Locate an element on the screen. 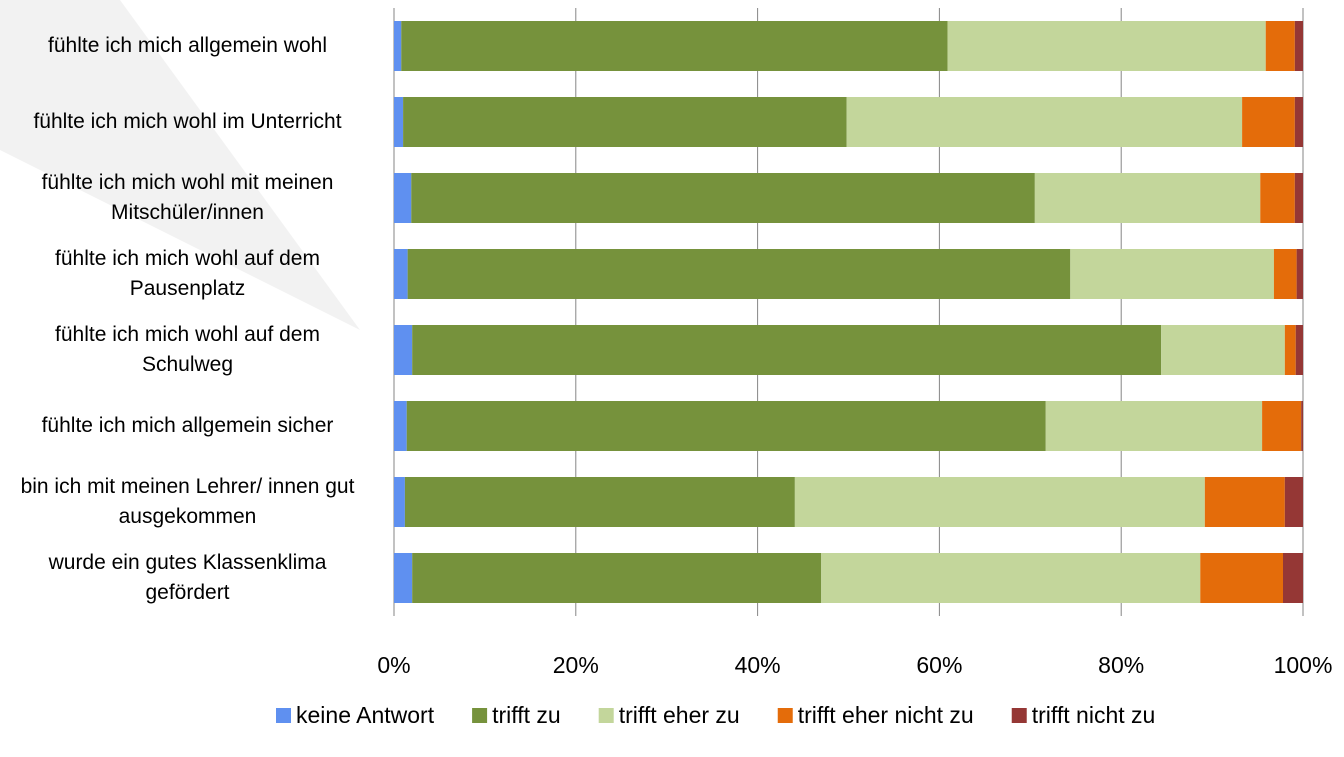 The image size is (1344, 757). x-tick-label: 40% is located at coordinates (758, 665).